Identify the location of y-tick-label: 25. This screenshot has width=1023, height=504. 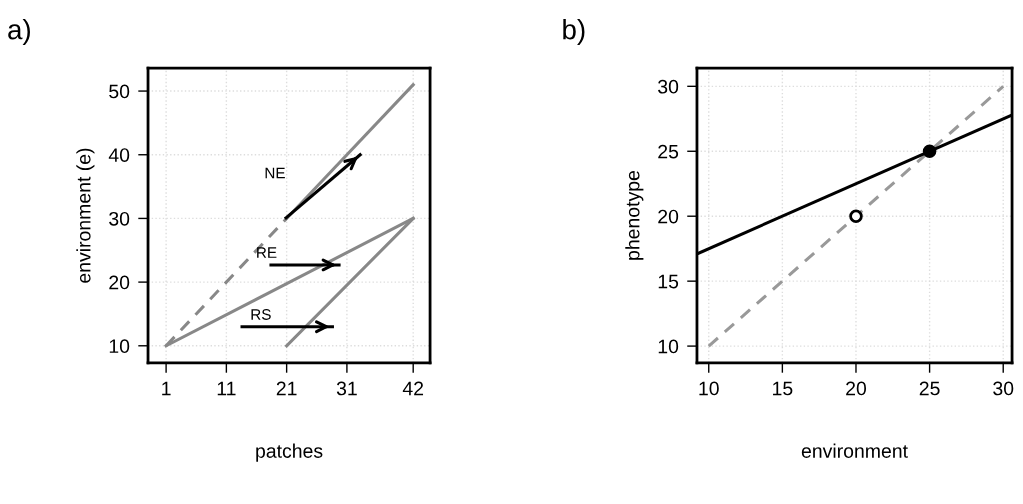
(668, 151).